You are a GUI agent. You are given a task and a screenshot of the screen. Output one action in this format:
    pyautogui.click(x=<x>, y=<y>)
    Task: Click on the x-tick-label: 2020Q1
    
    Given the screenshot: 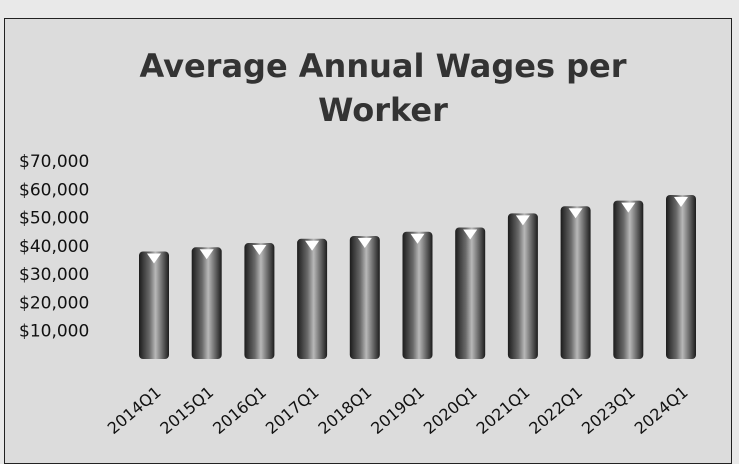 What is the action you would take?
    pyautogui.click(x=450, y=410)
    